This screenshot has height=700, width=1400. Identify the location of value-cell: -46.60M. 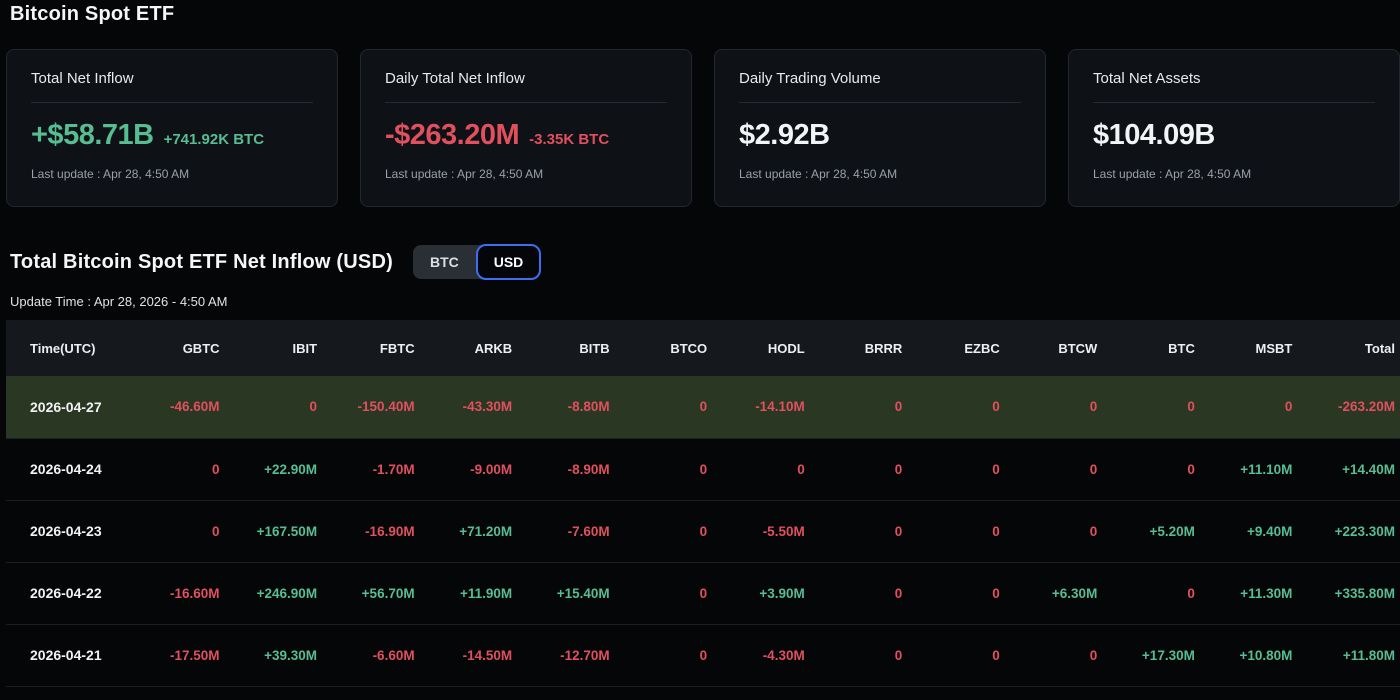
(181, 407).